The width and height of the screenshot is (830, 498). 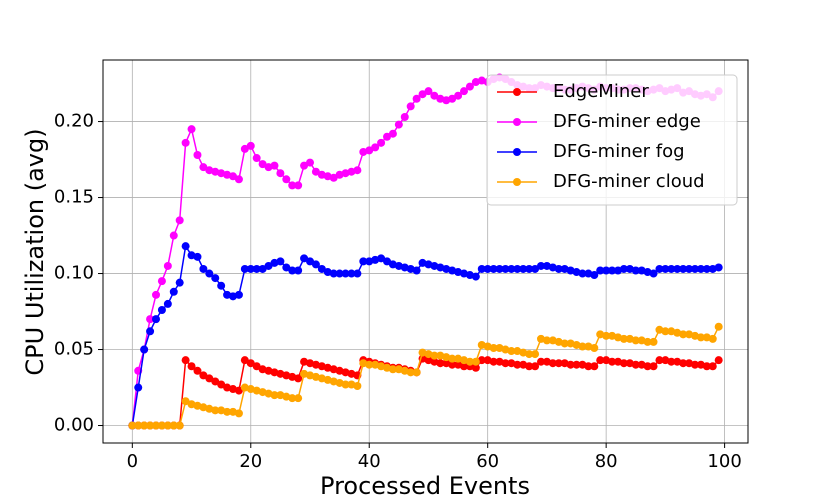 What do you see at coordinates (369, 461) in the screenshot?
I see `x-tick-label: 40` at bounding box center [369, 461].